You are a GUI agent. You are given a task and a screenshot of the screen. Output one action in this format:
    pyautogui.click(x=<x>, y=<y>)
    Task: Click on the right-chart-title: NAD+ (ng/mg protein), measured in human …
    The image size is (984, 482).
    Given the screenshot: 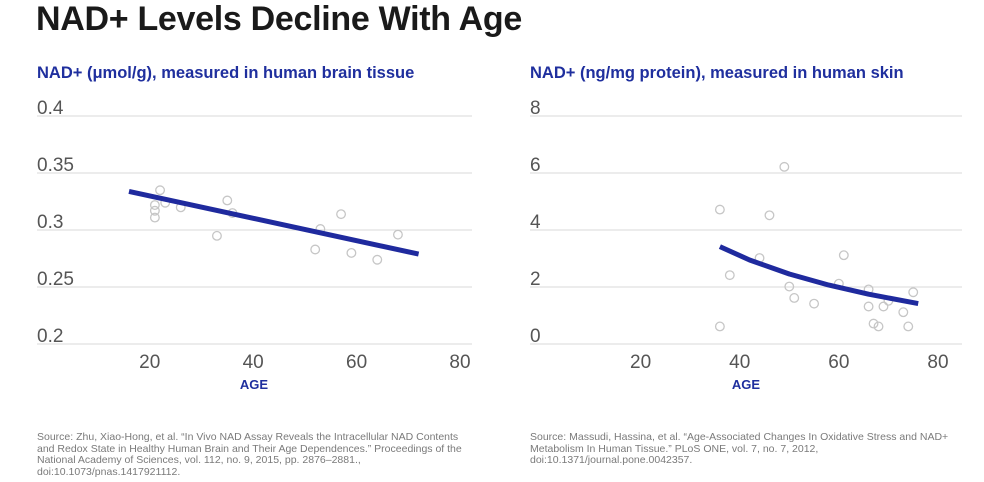 What is the action you would take?
    pyautogui.click(x=717, y=73)
    